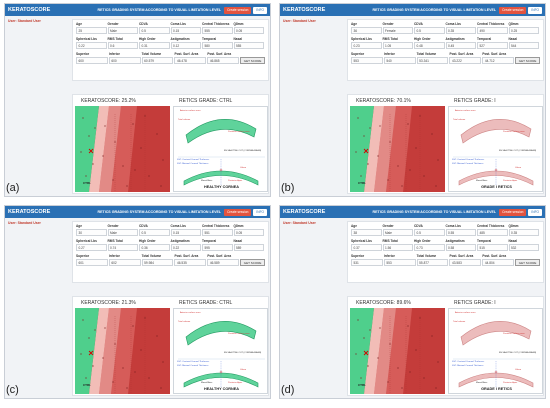  I want to click on form-field: Astigmatism 0.58, so click(460, 246).